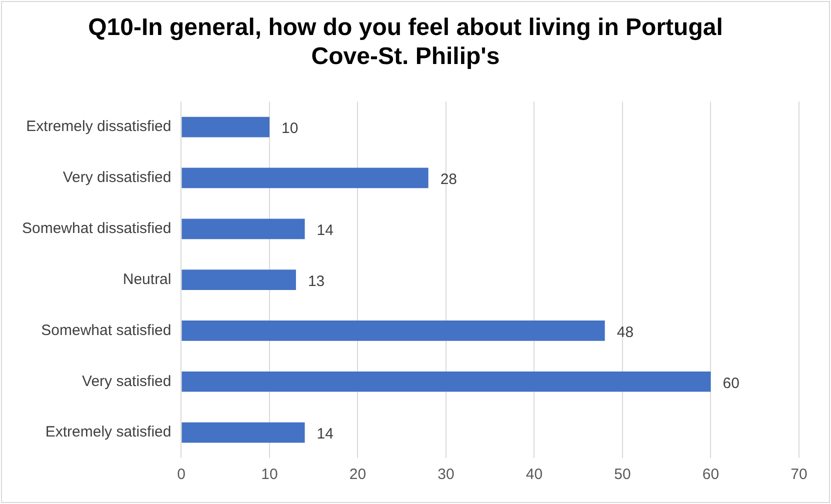 This screenshot has height=504, width=831. Describe the element at coordinates (711, 475) in the screenshot. I see `x-tick-label: 60` at that location.